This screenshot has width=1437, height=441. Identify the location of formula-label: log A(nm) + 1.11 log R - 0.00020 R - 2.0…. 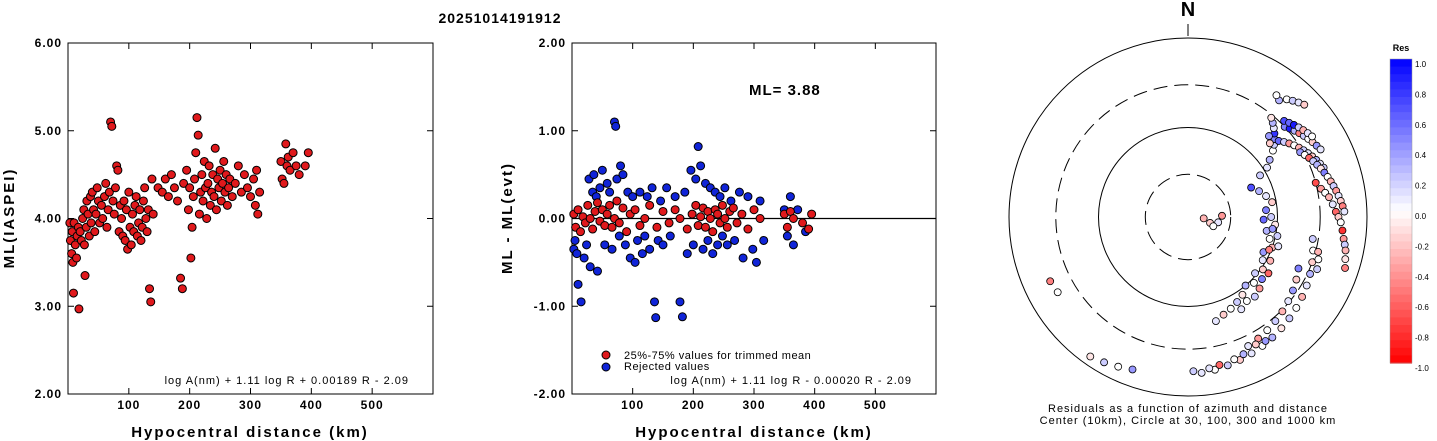
(791, 381).